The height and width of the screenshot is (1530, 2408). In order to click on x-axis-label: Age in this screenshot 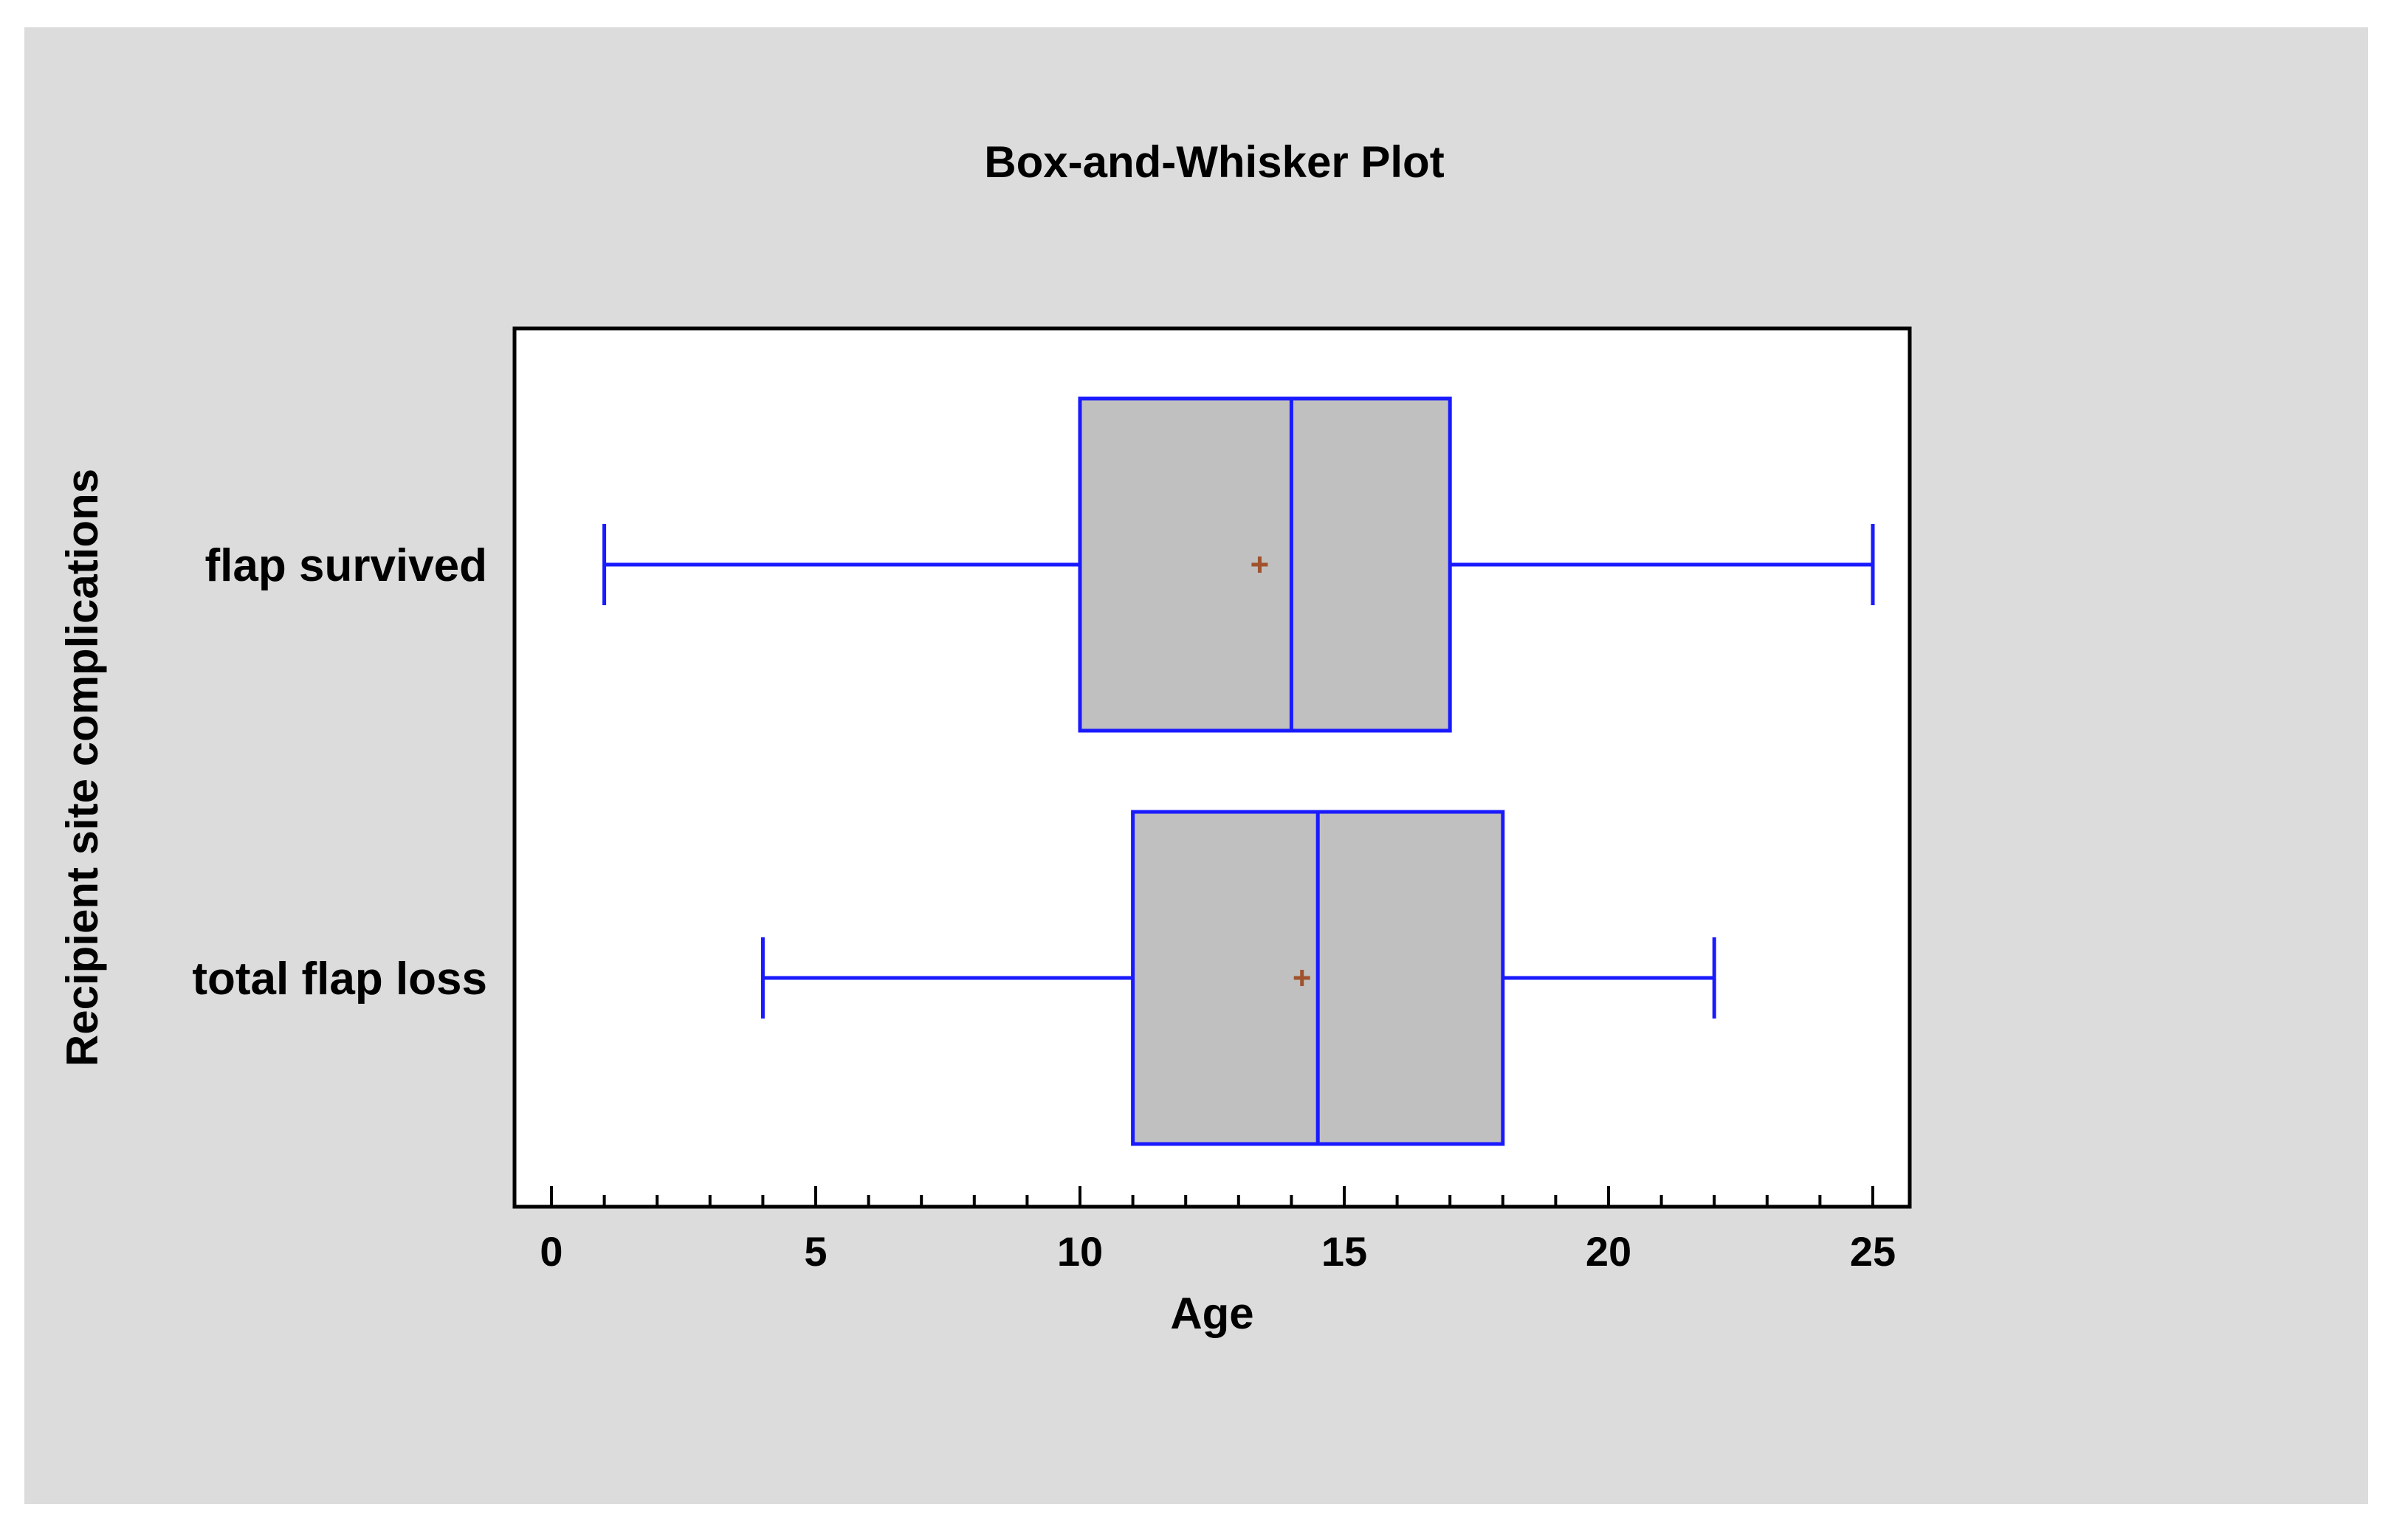, I will do `click(1211, 1313)`.